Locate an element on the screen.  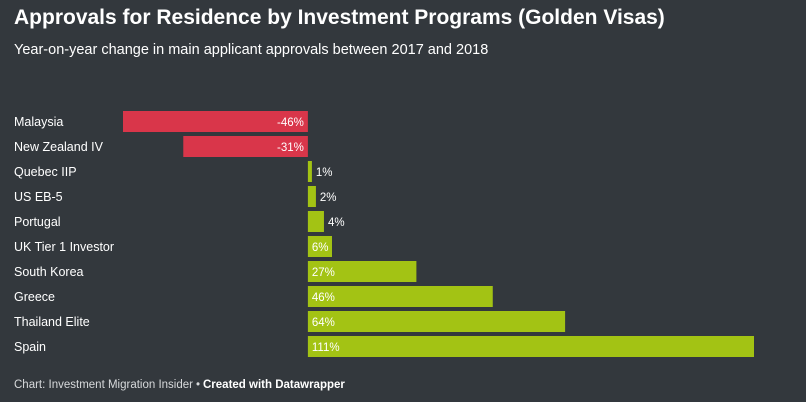
value-label-thailand-elite: 64% is located at coordinates (323, 323).